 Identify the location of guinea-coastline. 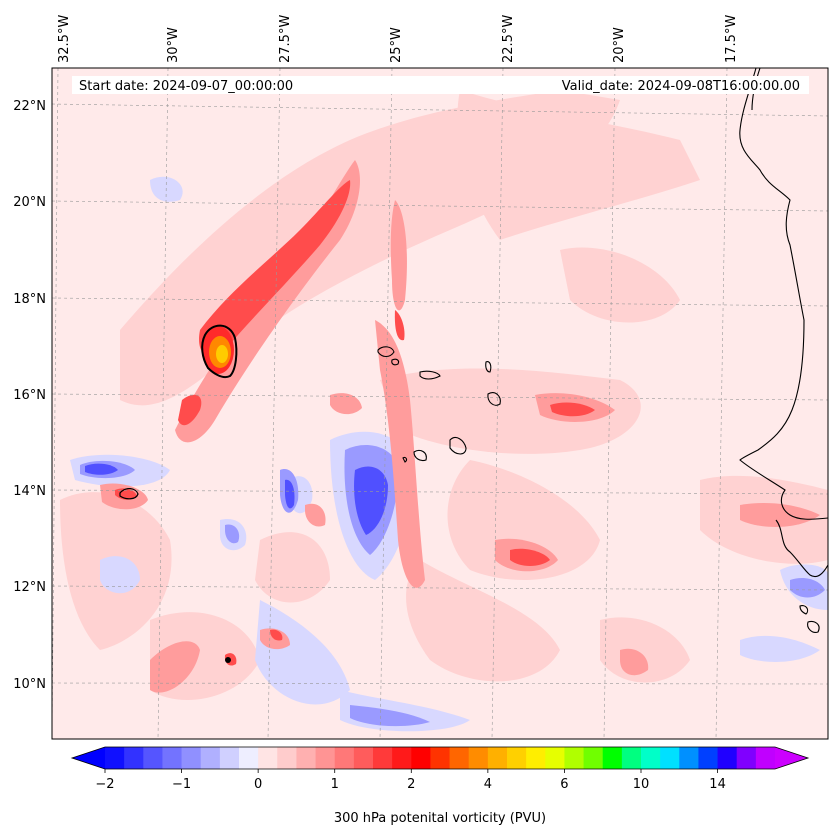
(801, 548).